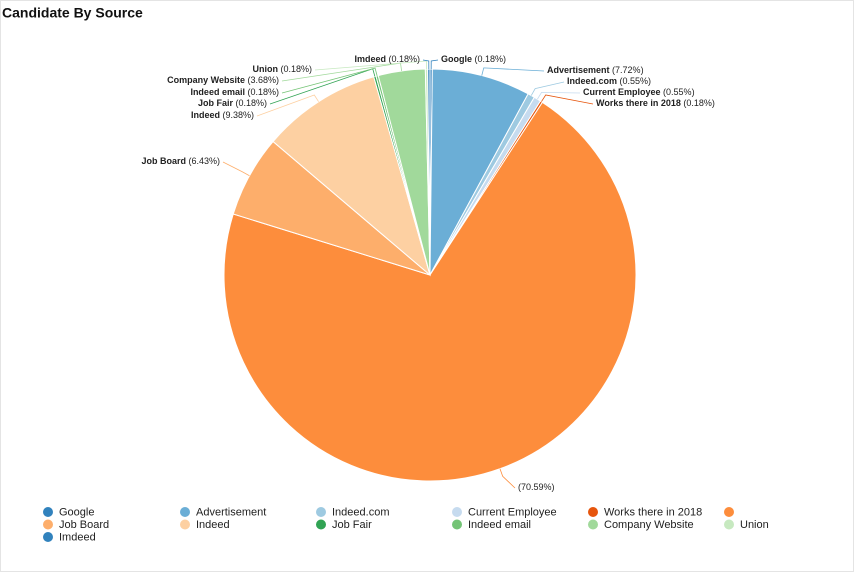 Image resolution: width=854 pixels, height=572 pixels. Describe the element at coordinates (204, 161) in the screenshot. I see `slice-label-value: (6.43%)` at that location.